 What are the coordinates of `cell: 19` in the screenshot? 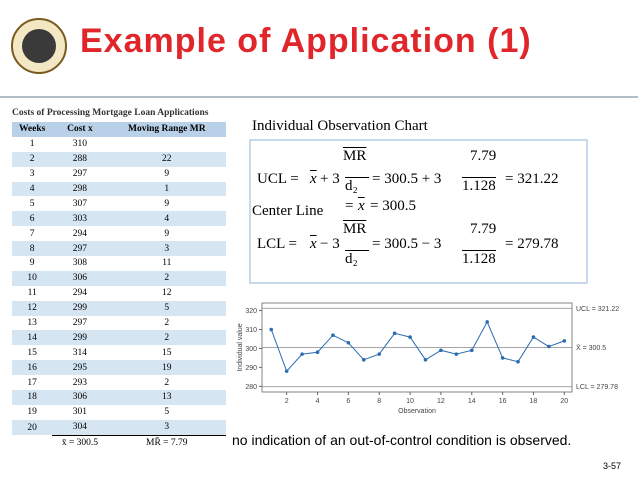 It's located at (32, 412).